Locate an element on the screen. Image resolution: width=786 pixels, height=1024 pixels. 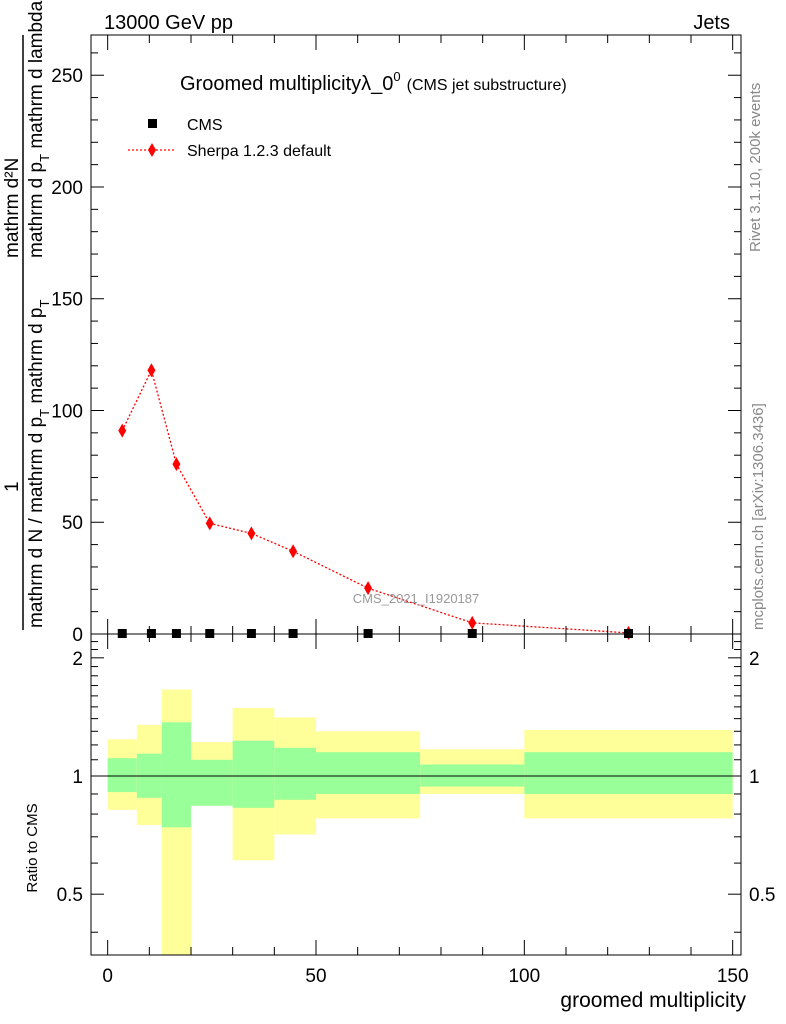
ratio-y-tick-label-right: 0.5 is located at coordinates (762, 895).